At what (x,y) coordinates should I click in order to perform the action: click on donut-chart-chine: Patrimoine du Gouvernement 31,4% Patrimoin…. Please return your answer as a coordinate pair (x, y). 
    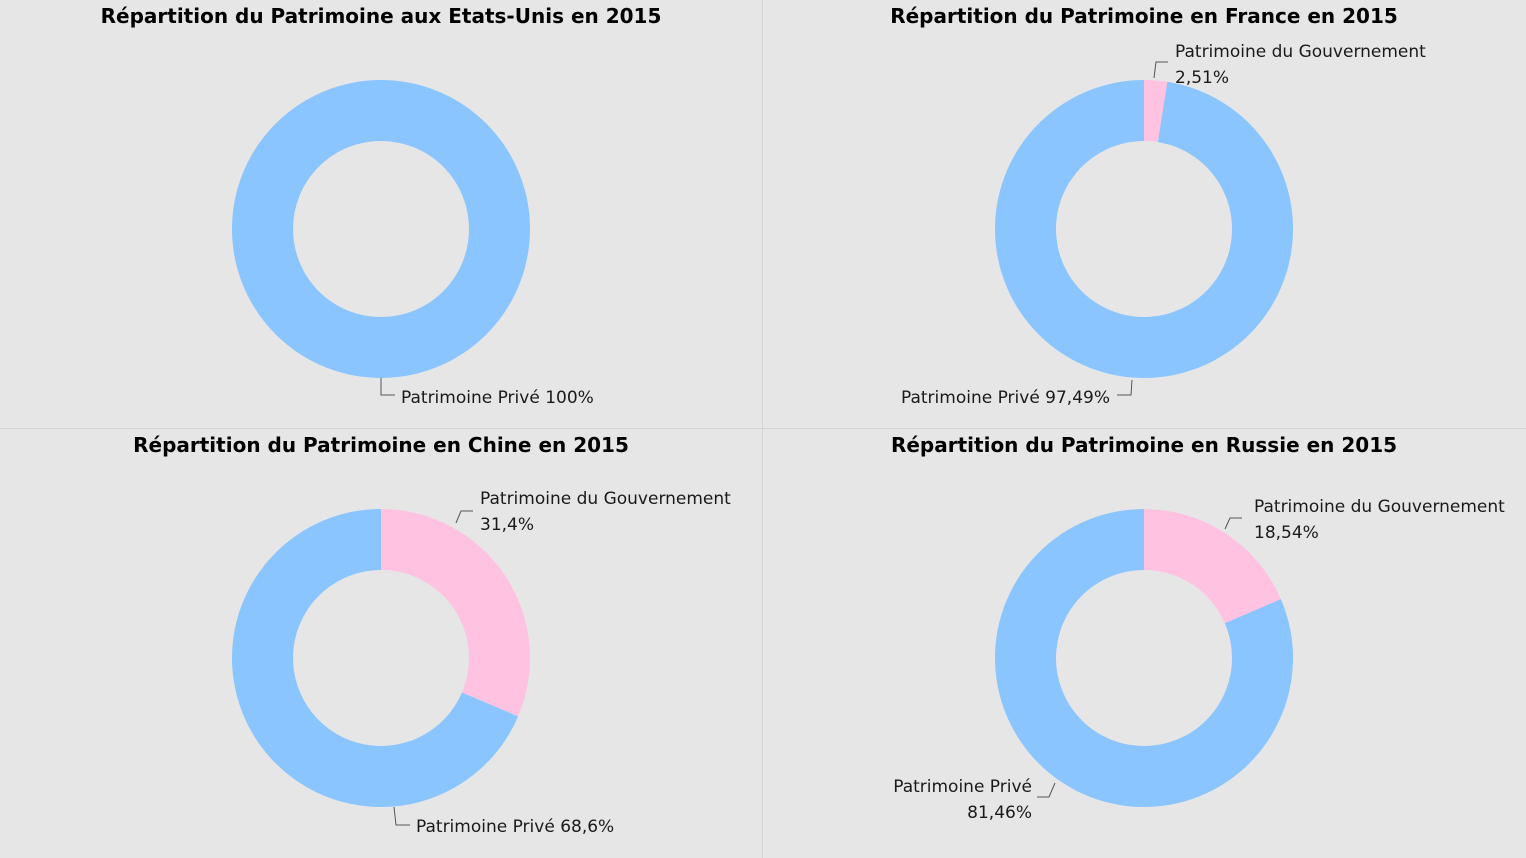
    Looking at the image, I should click on (481, 663).